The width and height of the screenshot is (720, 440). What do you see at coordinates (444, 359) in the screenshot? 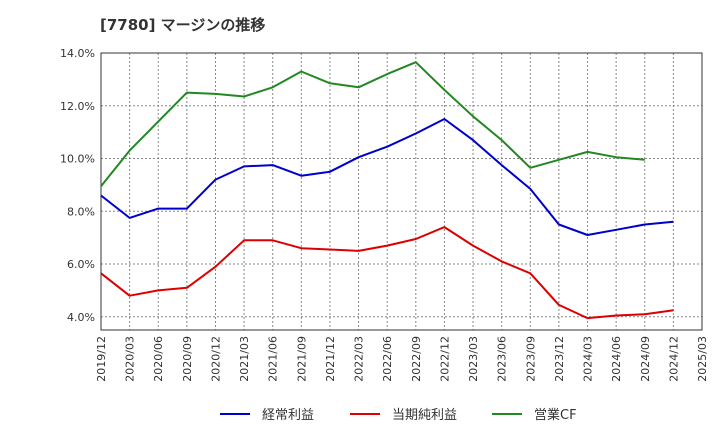
I see `x-tick-label: 2022/12` at bounding box center [444, 359].